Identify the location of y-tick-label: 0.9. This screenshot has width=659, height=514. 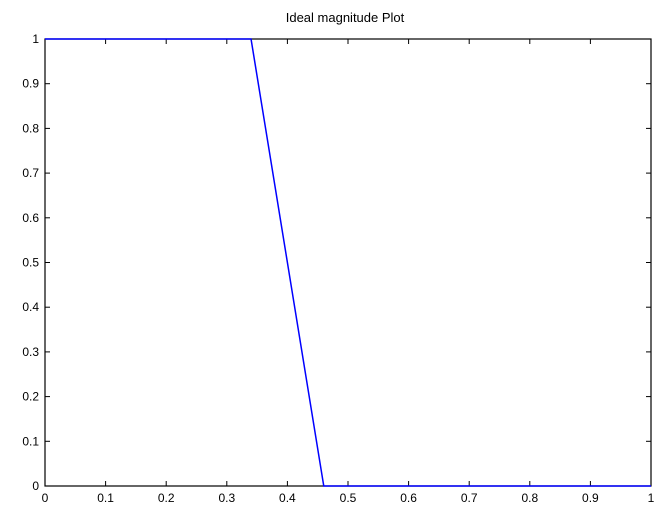
(30, 84).